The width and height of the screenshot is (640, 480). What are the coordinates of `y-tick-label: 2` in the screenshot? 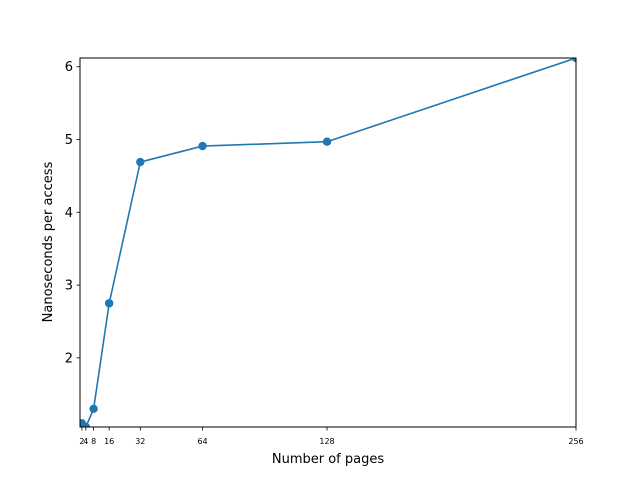 It's located at (69, 358).